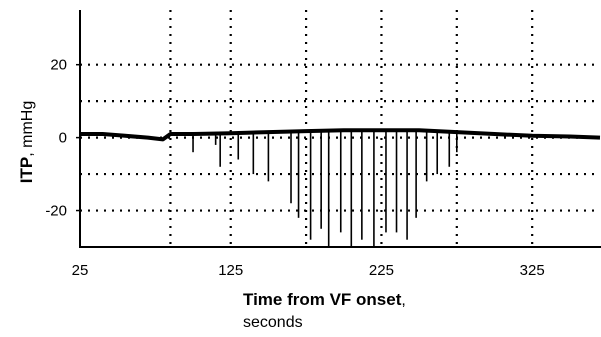 The width and height of the screenshot is (601, 337). Describe the element at coordinates (340, 135) in the screenshot. I see `itp-baseline-trace` at that location.